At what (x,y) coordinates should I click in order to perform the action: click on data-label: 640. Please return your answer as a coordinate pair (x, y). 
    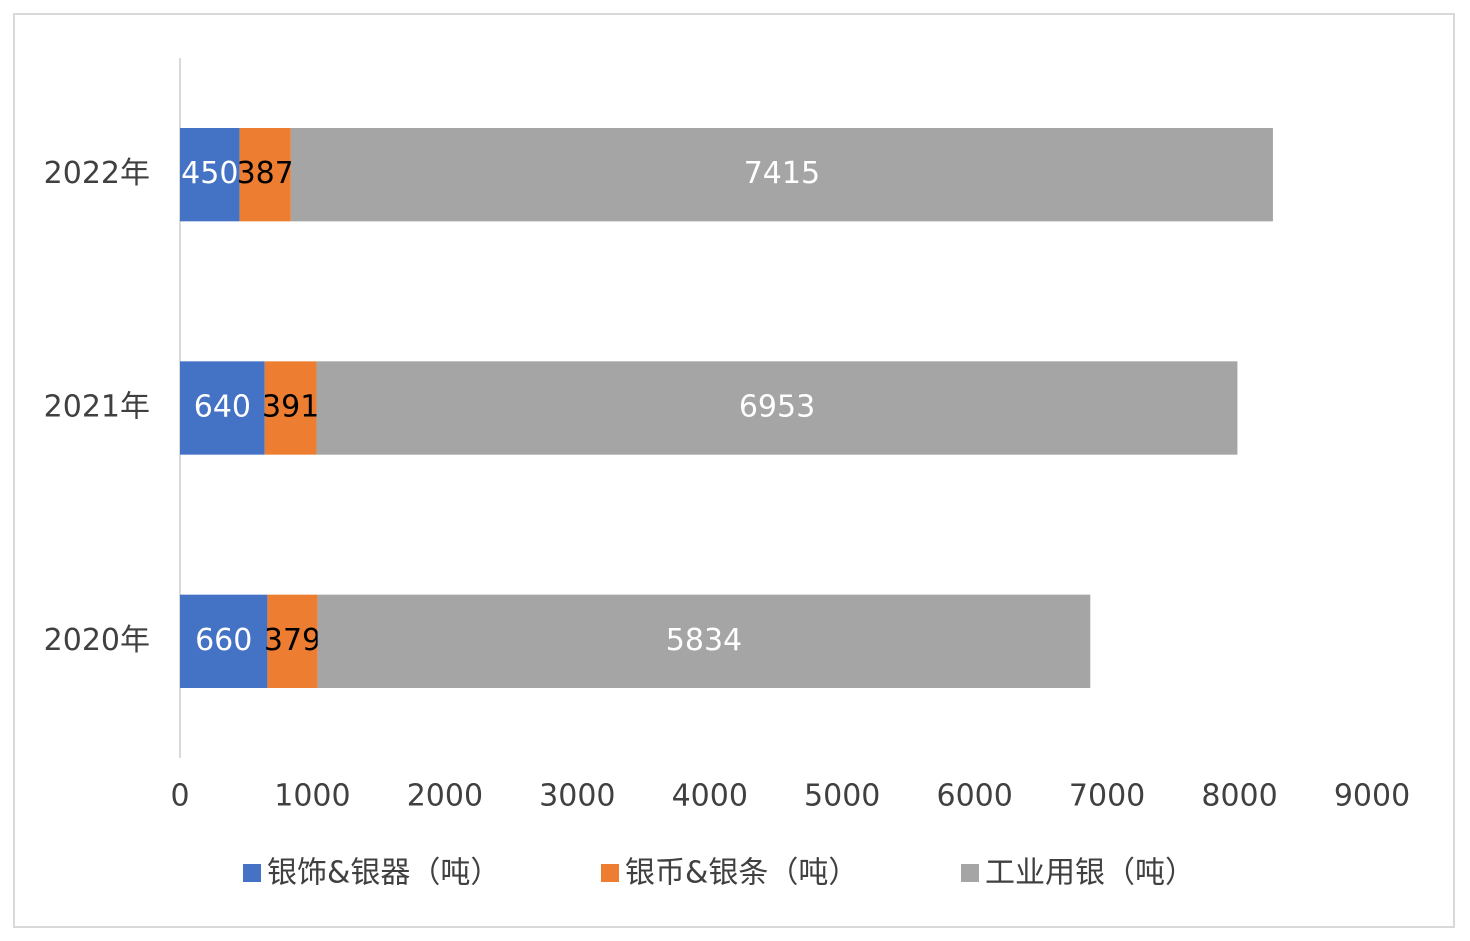
    Looking at the image, I should click on (222, 407).